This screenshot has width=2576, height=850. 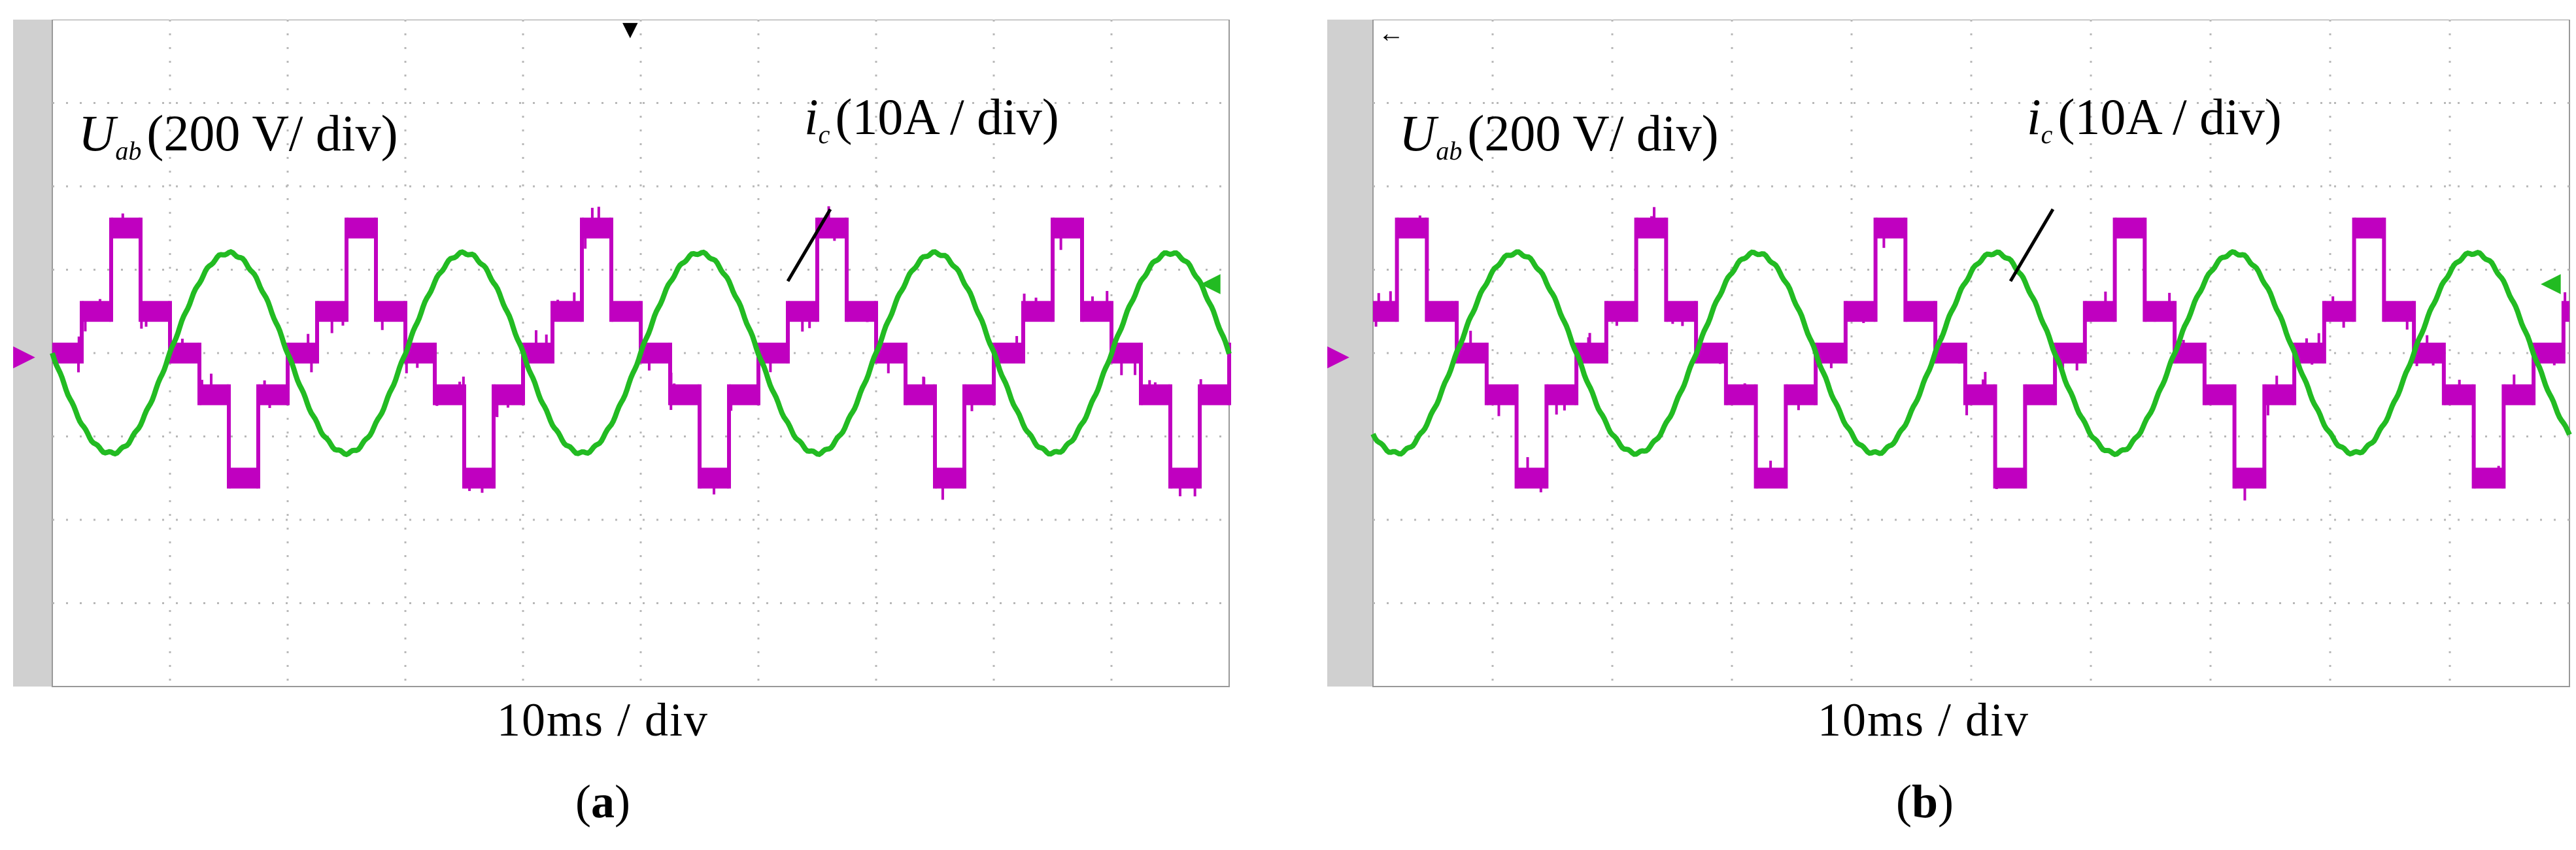 What do you see at coordinates (1924, 720) in the screenshot?
I see `timebase-label-b: 10ms / div` at bounding box center [1924, 720].